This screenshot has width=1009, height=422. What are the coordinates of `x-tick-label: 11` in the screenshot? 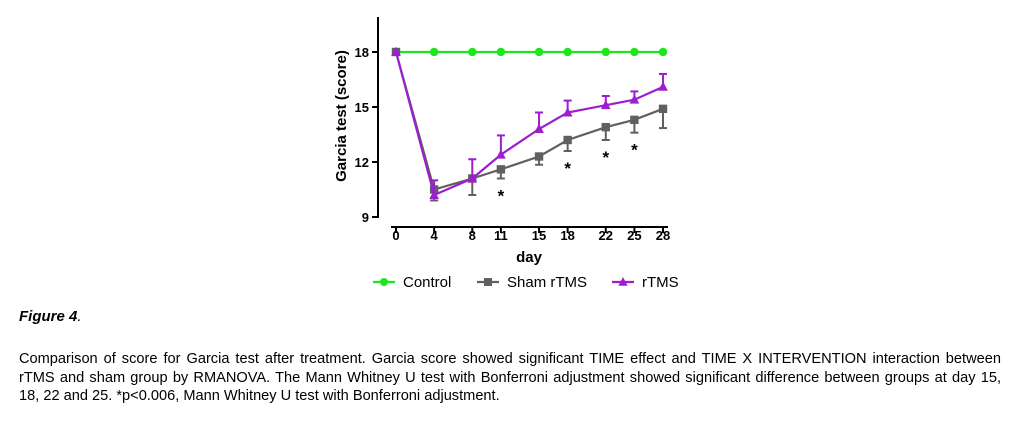 It's located at (501, 235).